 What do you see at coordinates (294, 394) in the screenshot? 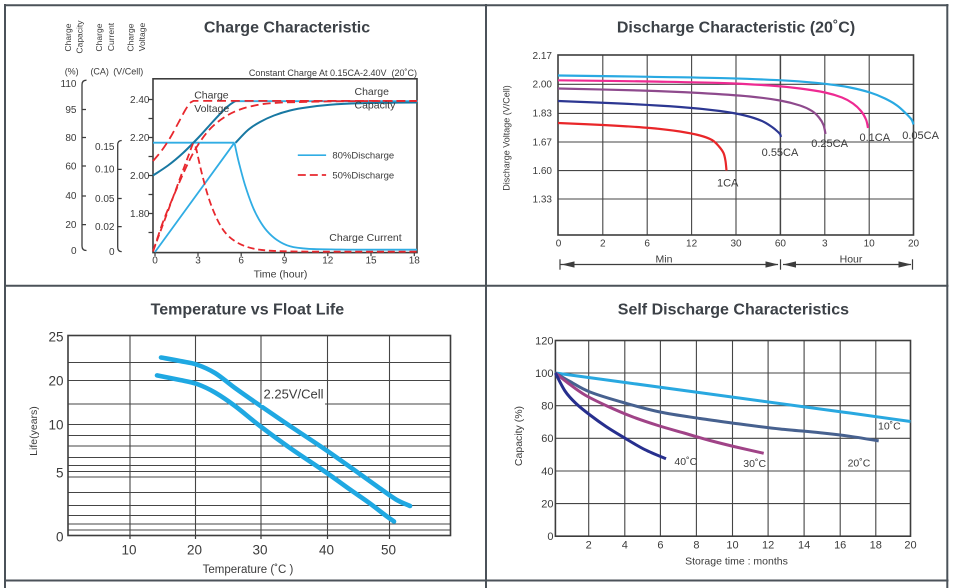
I see `svg-text: 2.25V/Cell` at bounding box center [294, 394].